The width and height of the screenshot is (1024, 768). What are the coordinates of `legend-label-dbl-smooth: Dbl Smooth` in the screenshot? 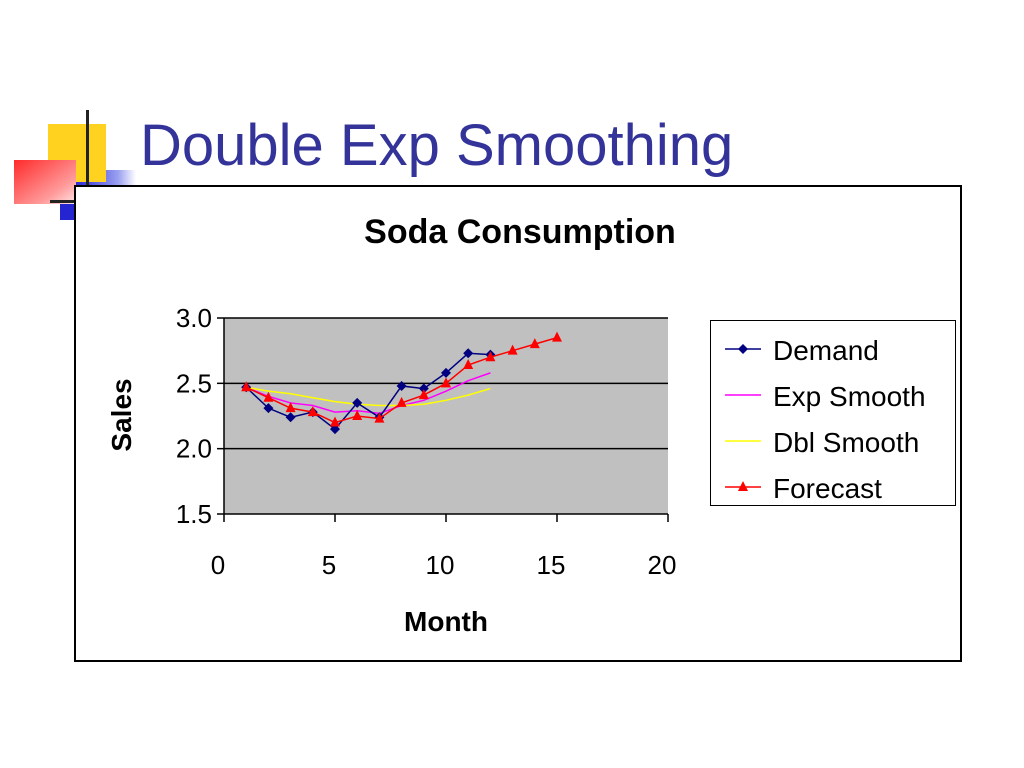 It's located at (846, 442).